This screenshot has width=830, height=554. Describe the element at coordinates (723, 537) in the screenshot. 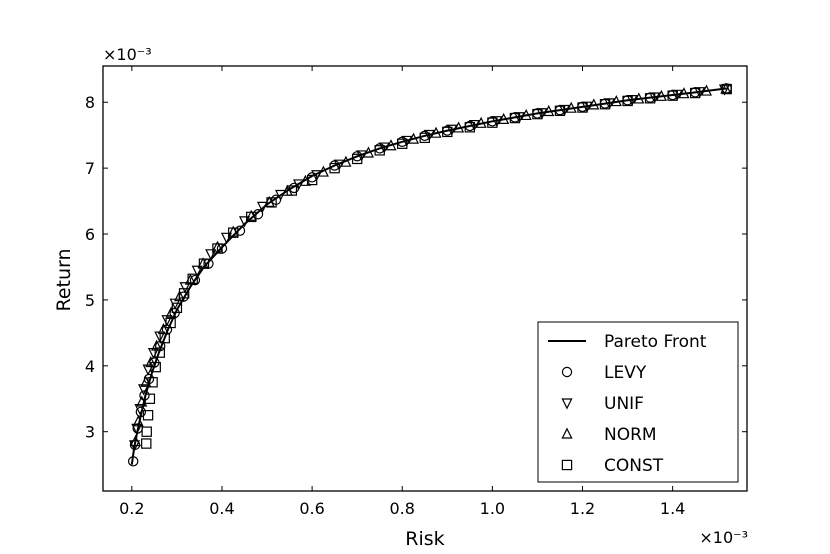

I see `x-axis-scale-label: ×10⁻³` at that location.